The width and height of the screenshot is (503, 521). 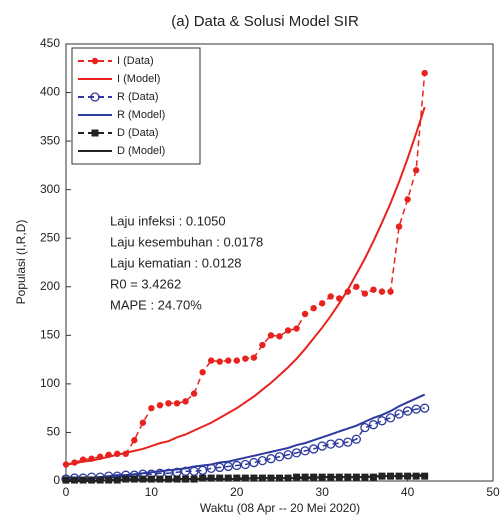 I want to click on x-tick-label: 30, so click(x=323, y=492).